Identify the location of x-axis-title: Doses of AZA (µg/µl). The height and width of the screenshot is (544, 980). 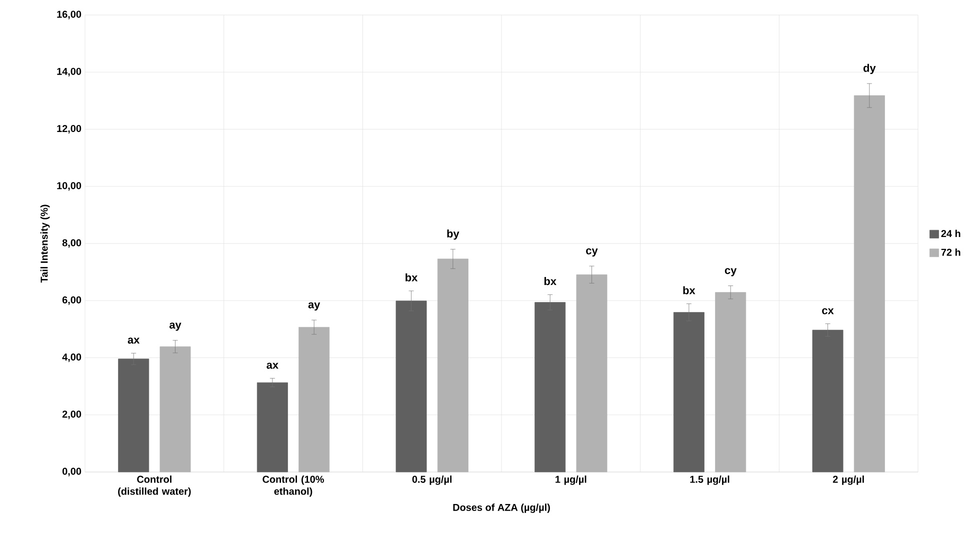
(501, 508).